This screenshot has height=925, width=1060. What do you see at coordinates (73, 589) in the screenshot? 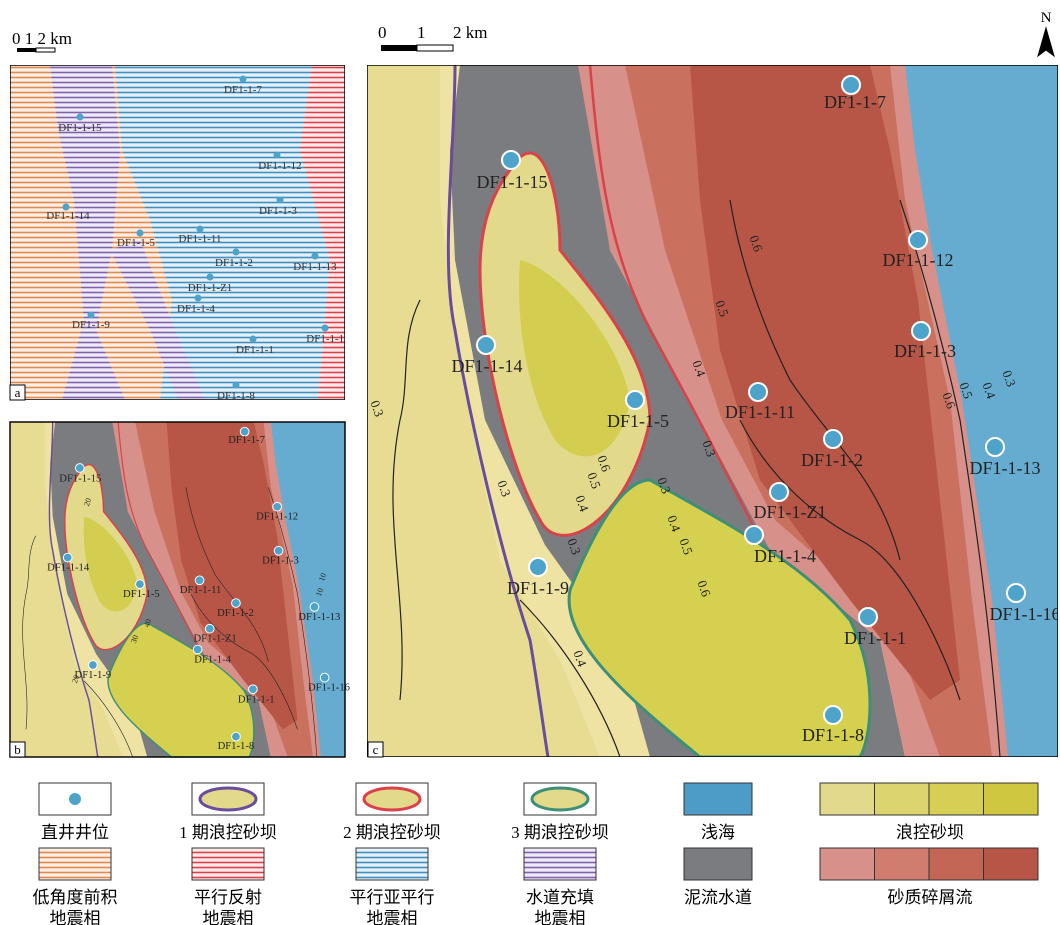
I see `period-1-boundary` at bounding box center [73, 589].